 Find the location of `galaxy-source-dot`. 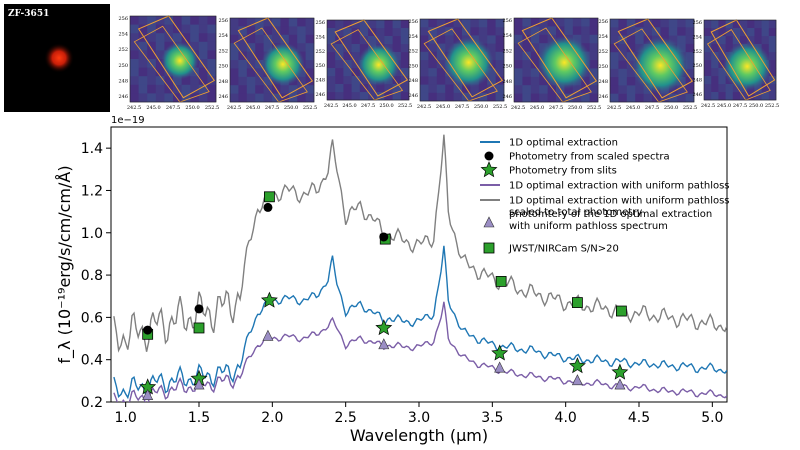

galaxy-source-dot is located at coordinates (59, 58).